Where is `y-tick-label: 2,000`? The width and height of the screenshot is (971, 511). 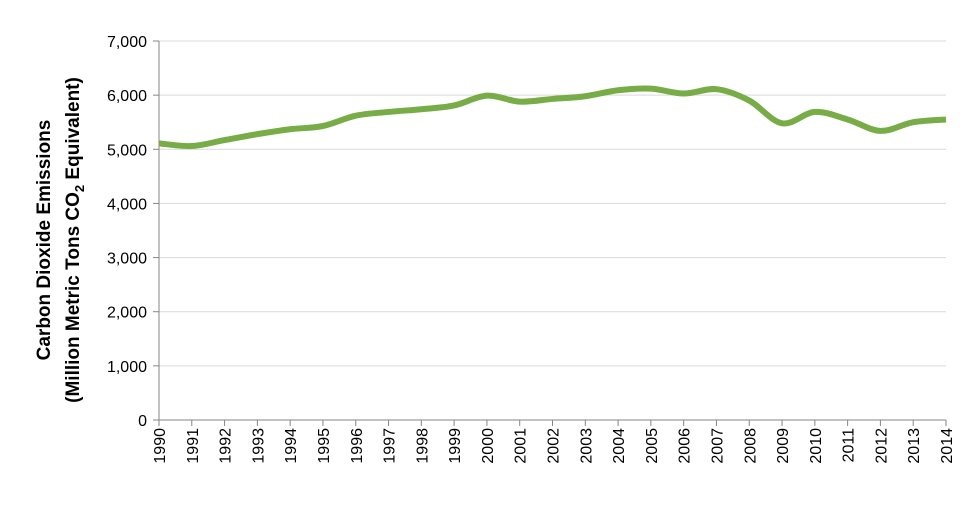
y-tick-label: 2,000 is located at coordinates (127, 313).